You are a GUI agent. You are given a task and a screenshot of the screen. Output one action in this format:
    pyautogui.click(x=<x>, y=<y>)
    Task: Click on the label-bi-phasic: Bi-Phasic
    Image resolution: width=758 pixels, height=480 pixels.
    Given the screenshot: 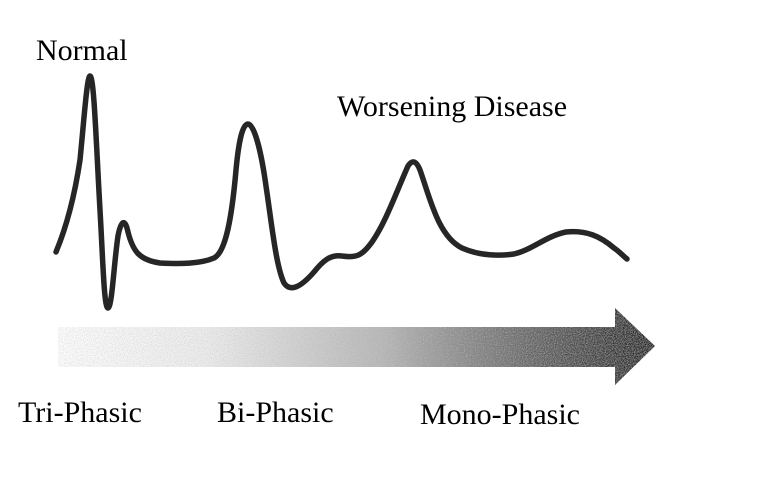 What is the action you would take?
    pyautogui.click(x=275, y=412)
    